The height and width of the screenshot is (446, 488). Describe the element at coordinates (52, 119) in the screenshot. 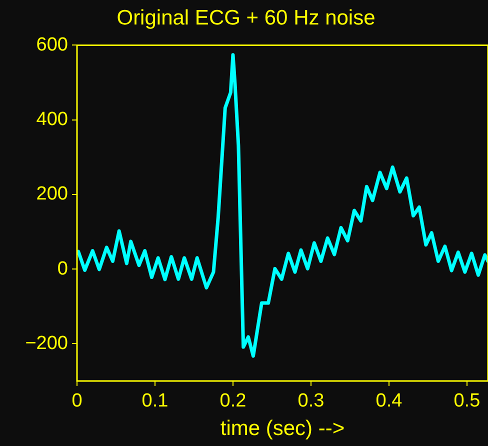

I see `y-tick-label: 400` at that location.